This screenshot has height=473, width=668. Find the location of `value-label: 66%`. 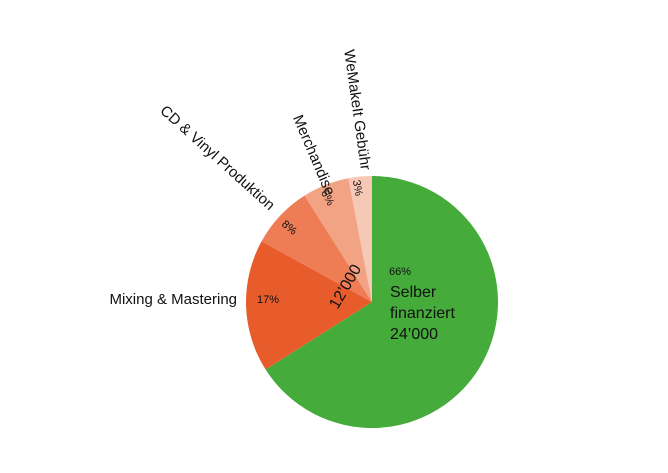

value-label: 66% is located at coordinates (400, 272).